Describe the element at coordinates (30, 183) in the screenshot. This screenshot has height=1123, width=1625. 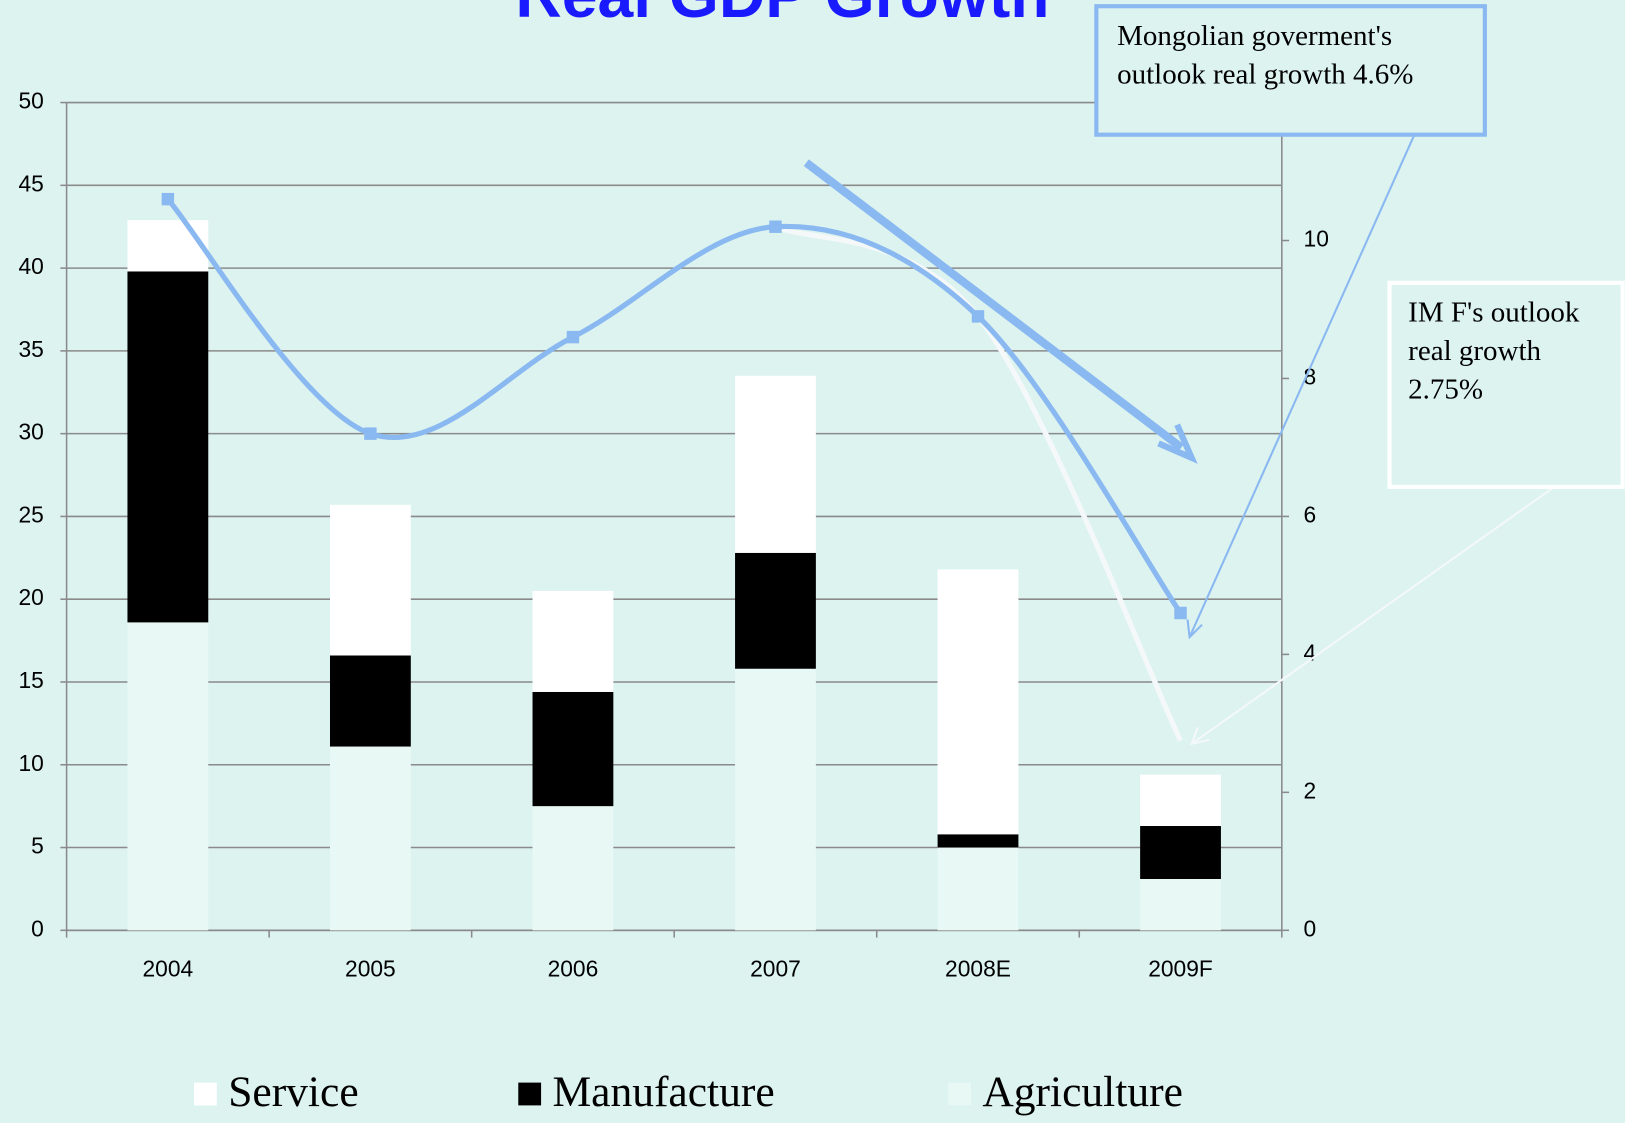
I see `y-tick-label: 45` at that location.